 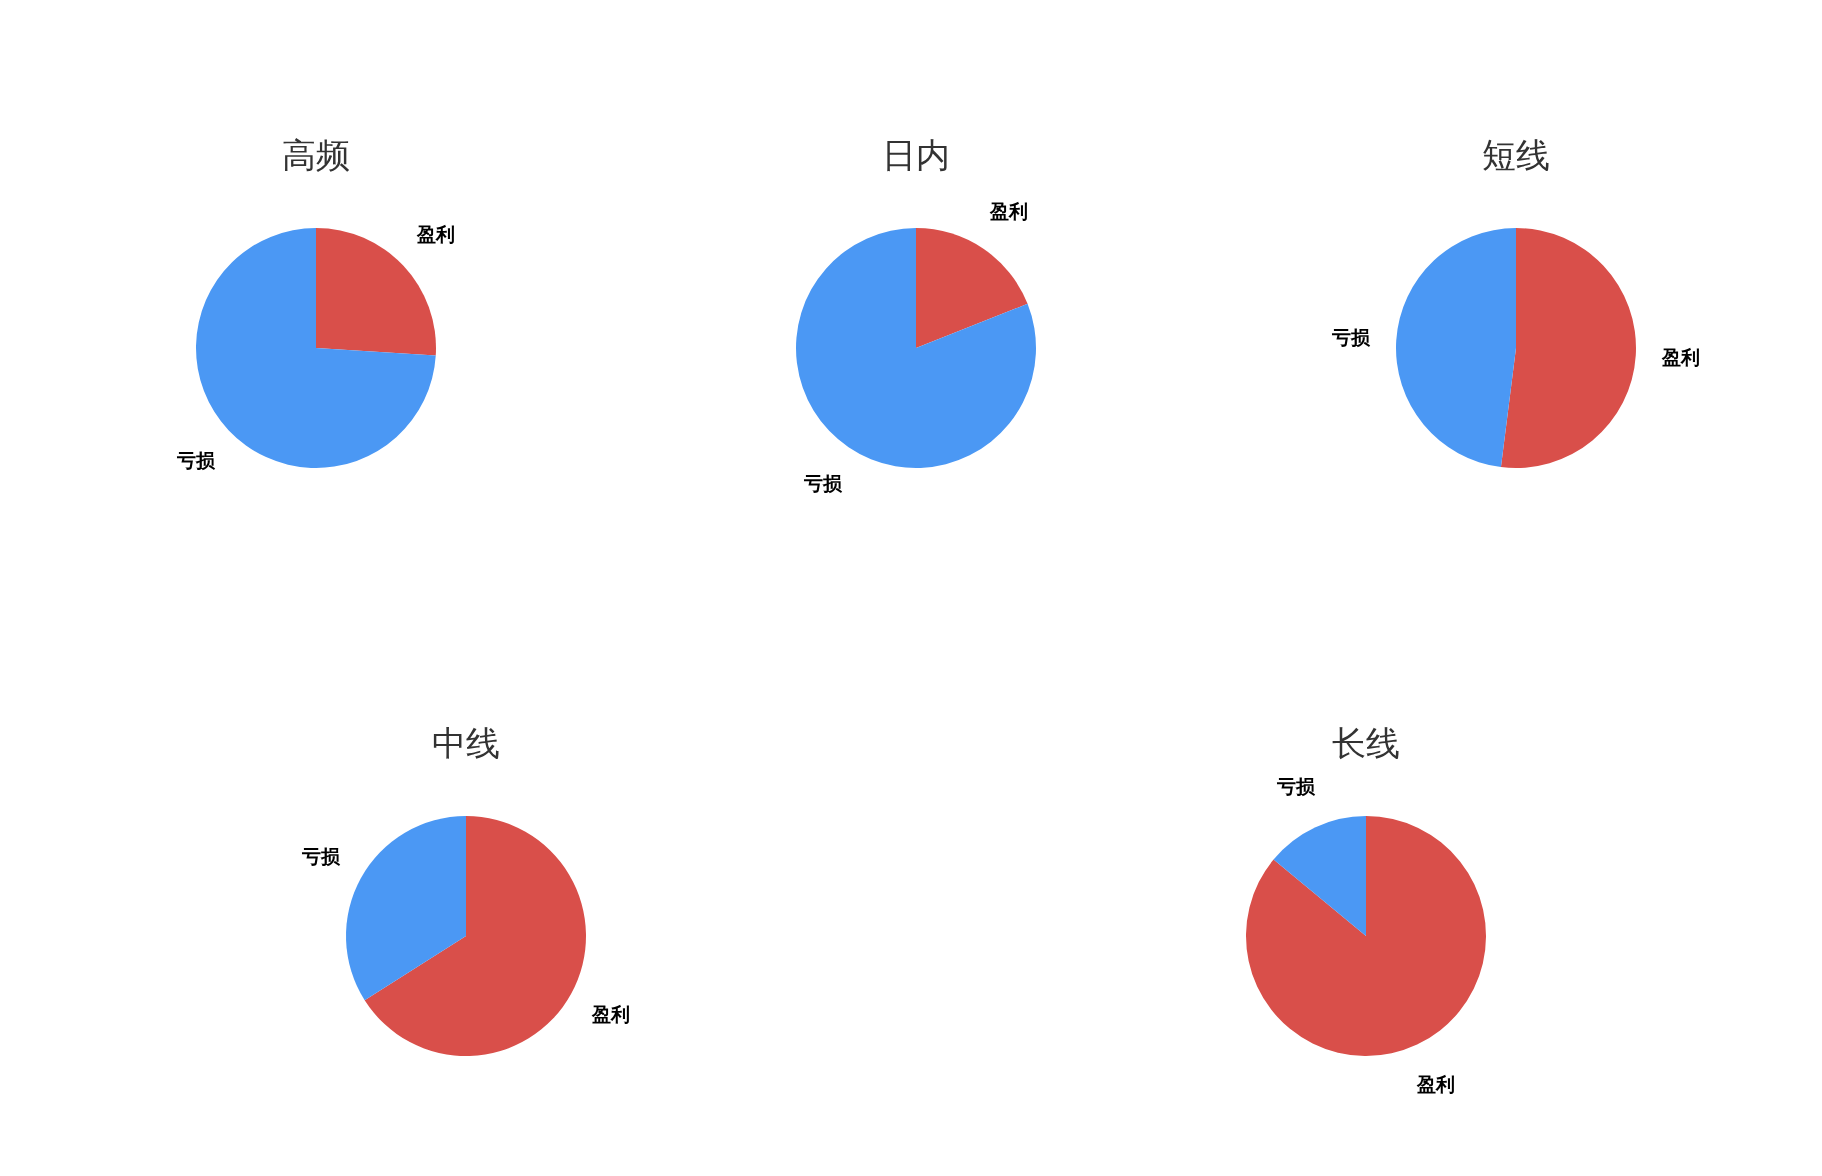 What do you see at coordinates (1366, 743) in the screenshot?
I see `chart-title: 长线` at bounding box center [1366, 743].